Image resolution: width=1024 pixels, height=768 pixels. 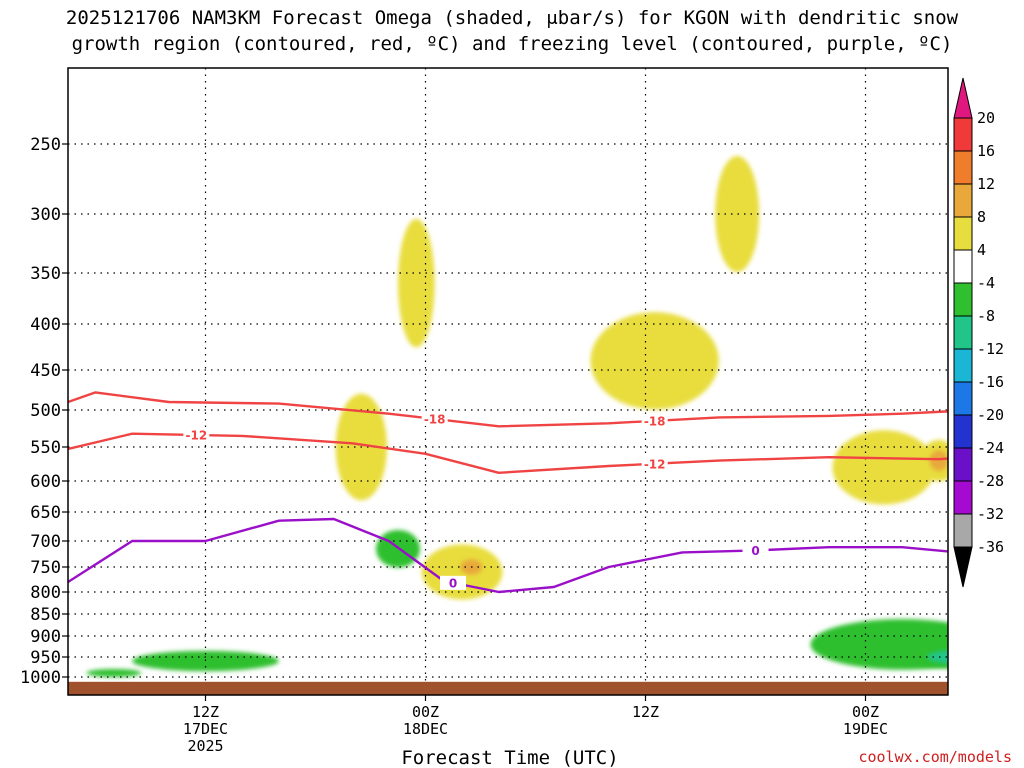 I want to click on colorbar-label: -24, so click(x=990, y=448).